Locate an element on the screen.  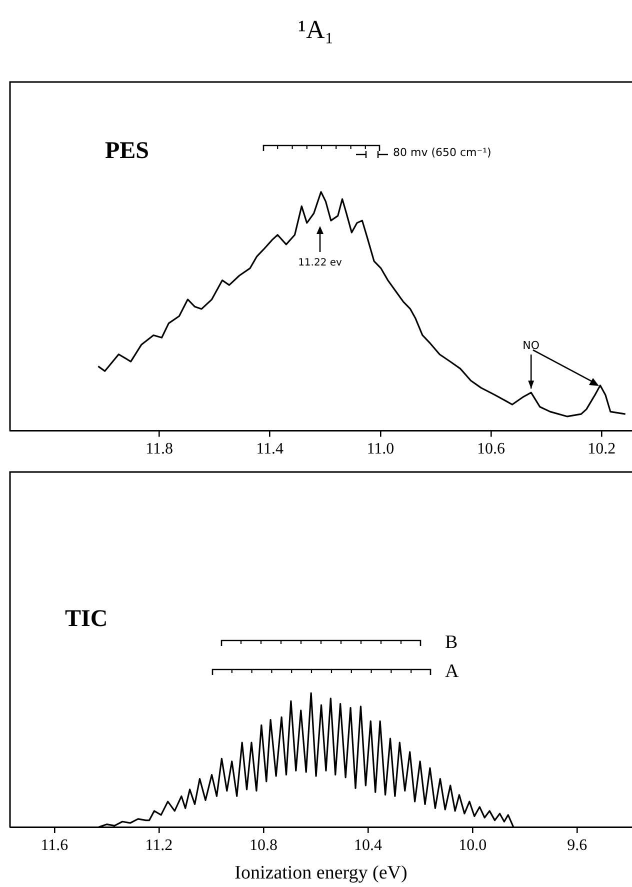
text: PES is located at coordinates (127, 151).